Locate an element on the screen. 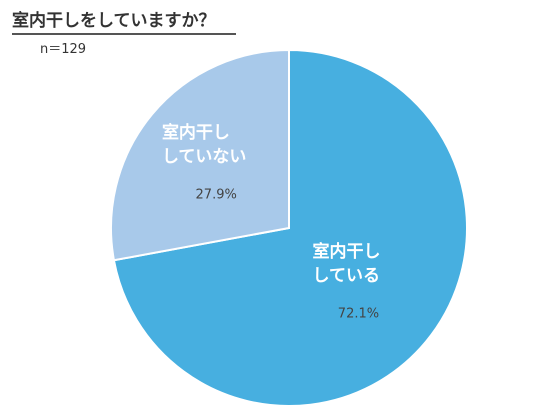 This screenshot has width=536, height=415. chart-title: 室内干しをしていますか？ is located at coordinates (124, 20).